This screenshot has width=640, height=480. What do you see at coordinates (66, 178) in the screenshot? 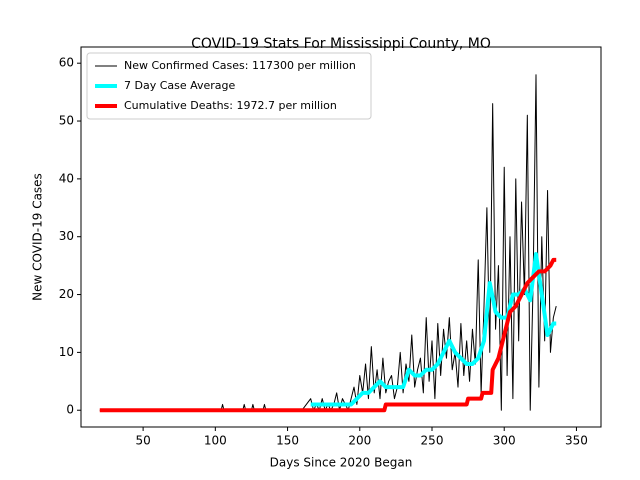
I see `y-tick-label: 40` at bounding box center [66, 178].